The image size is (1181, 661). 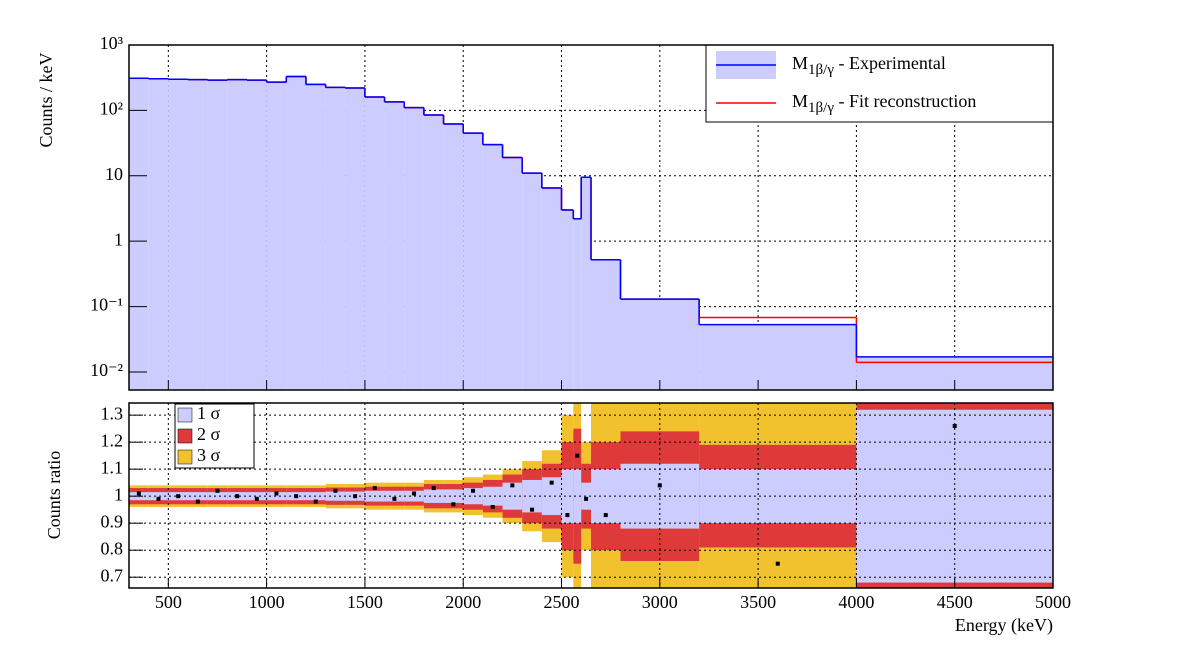 I want to click on x-tick-label: 5000, so click(x=1053, y=602).